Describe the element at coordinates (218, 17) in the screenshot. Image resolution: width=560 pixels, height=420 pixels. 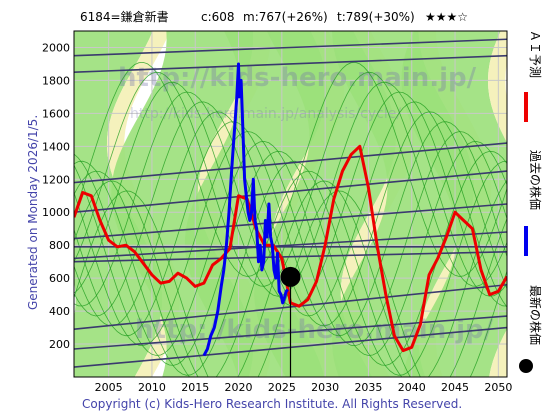
I see `header-current: c:608` at that location.